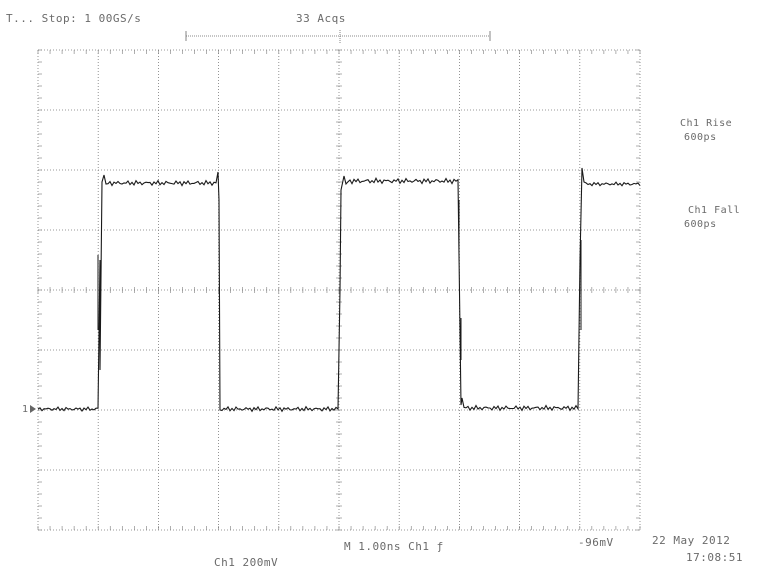 The height and width of the screenshot is (581, 775). What do you see at coordinates (338, 37) in the screenshot?
I see `trigger-position-bracket` at bounding box center [338, 37].